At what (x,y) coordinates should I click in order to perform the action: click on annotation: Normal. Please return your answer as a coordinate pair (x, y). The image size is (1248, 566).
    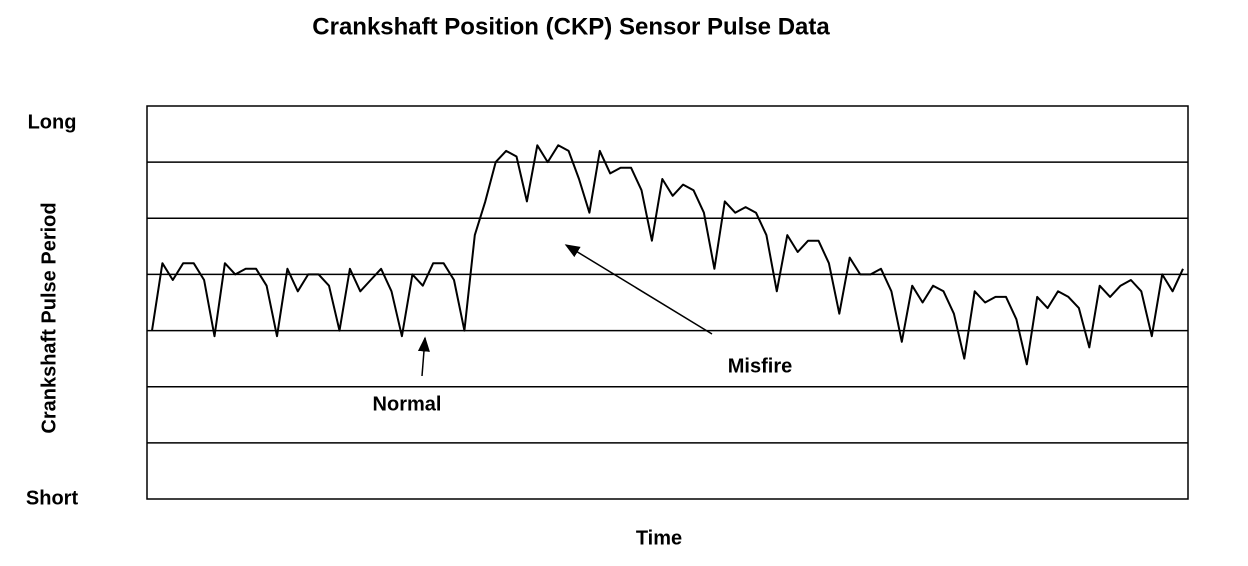
    Looking at the image, I should click on (407, 404).